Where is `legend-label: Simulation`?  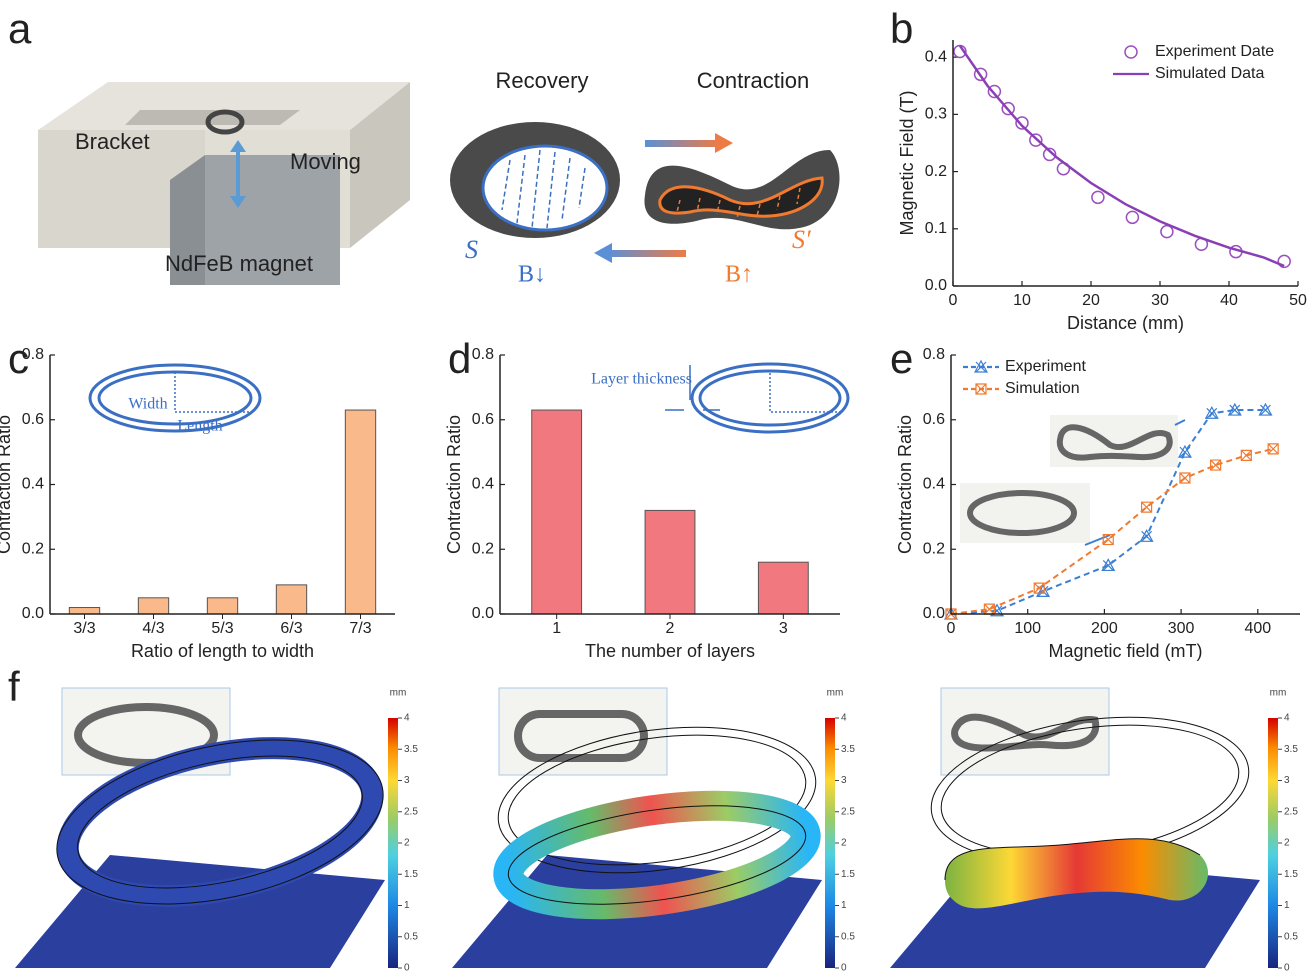
legend-label: Simulation is located at coordinates (1042, 388).